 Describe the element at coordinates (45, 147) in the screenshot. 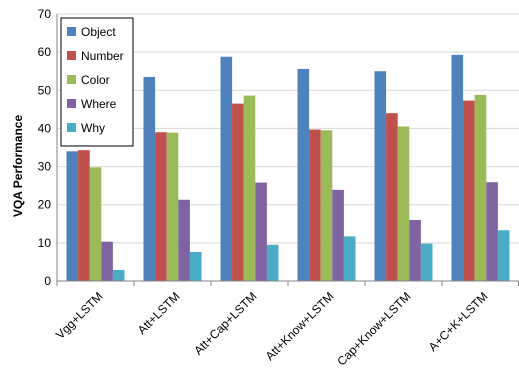

I see `y-tick-labels: 0 10 20 30 40 50 60 70` at that location.